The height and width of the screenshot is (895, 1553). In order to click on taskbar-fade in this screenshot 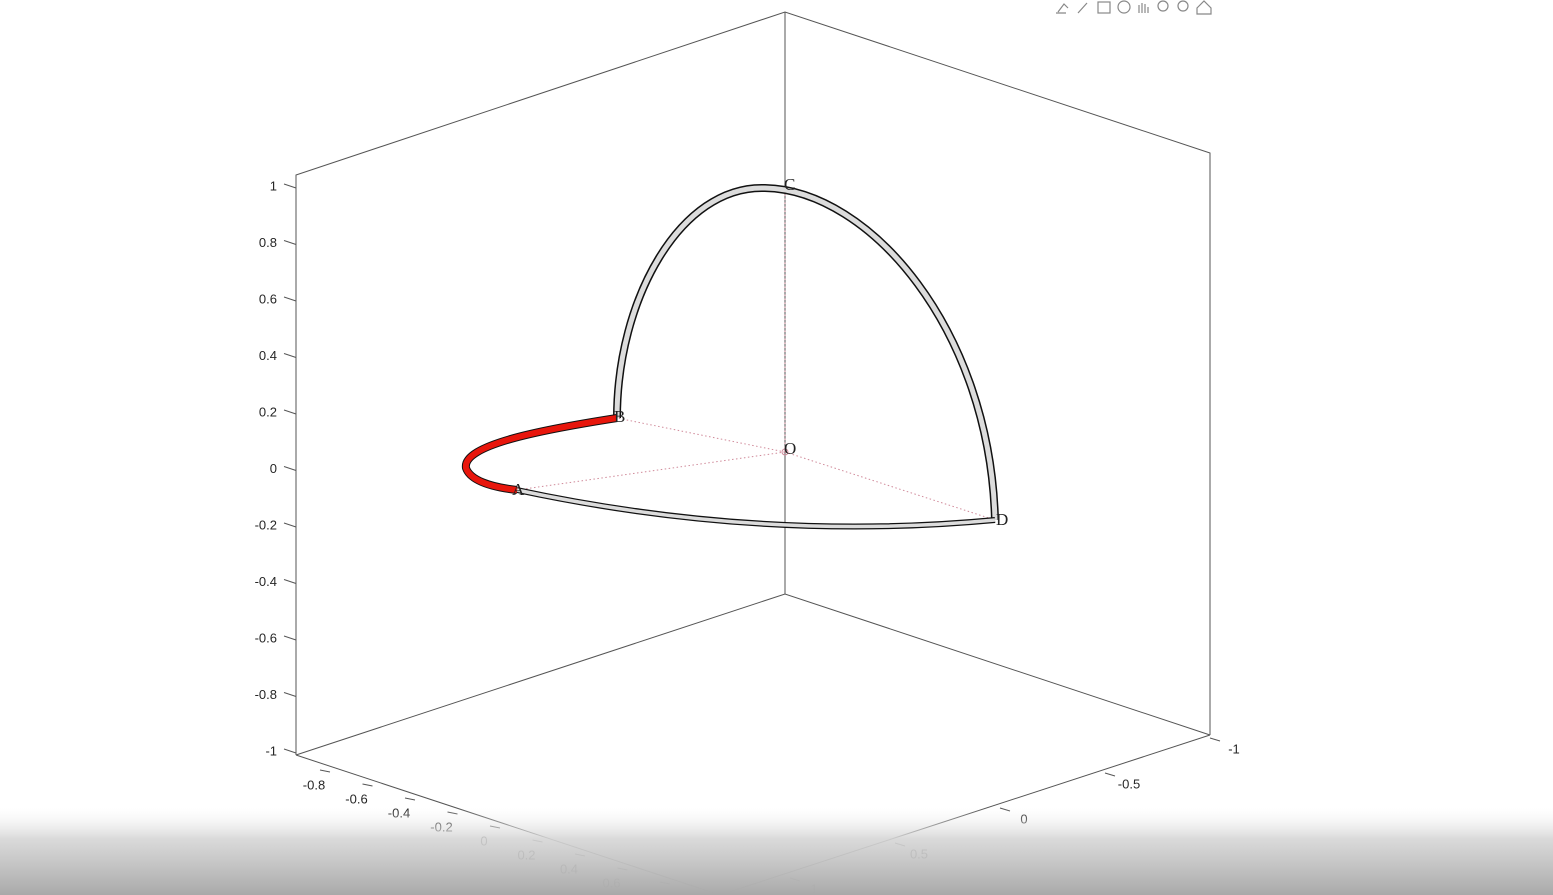, I will do `click(776, 851)`.